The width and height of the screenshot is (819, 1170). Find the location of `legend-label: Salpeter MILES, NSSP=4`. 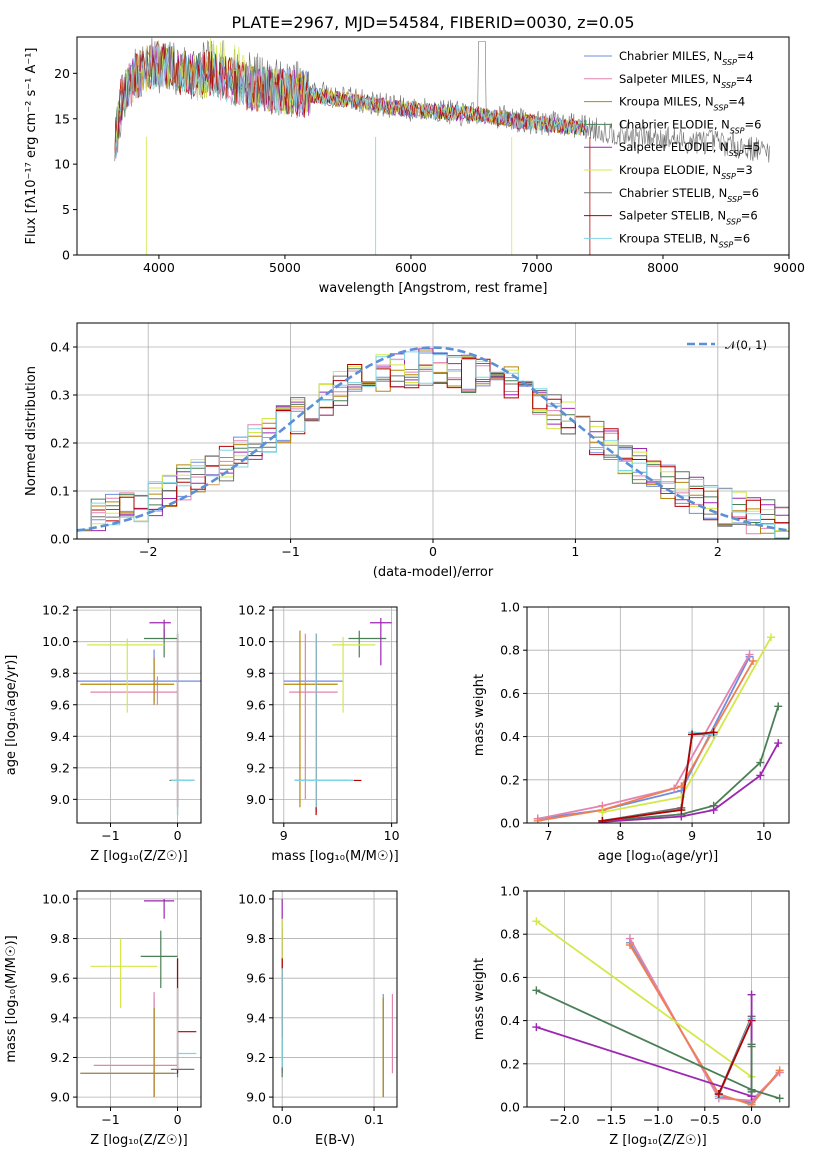

legend-label: Salpeter MILES, NSSP=4 is located at coordinates (686, 81).